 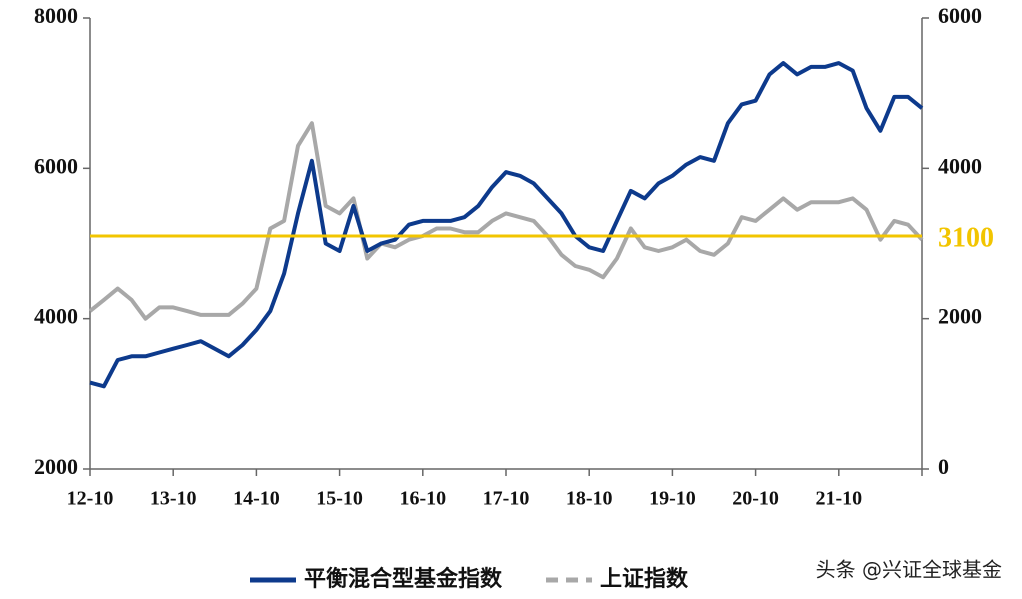 I want to click on x-tick-label: 16-10, so click(x=422, y=499).